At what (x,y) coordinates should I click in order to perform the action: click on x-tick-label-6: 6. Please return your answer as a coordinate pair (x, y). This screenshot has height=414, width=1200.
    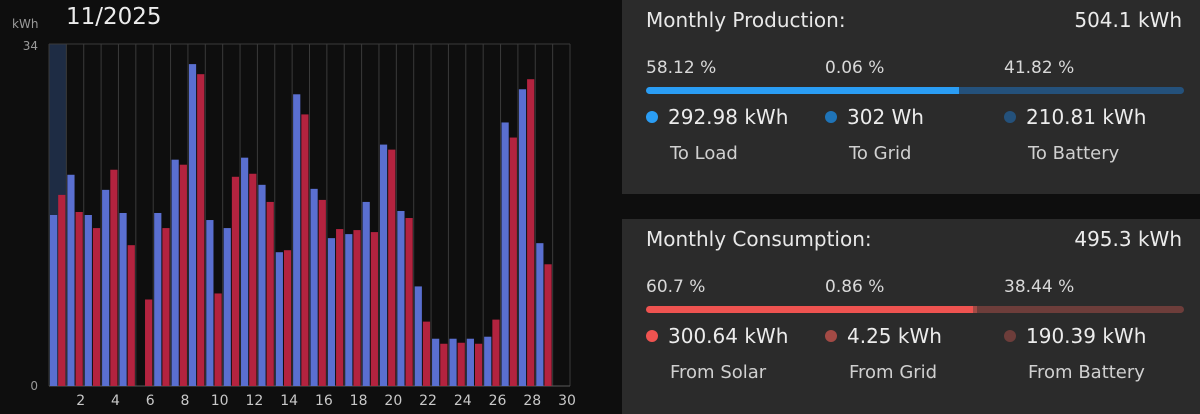
    Looking at the image, I should click on (150, 401).